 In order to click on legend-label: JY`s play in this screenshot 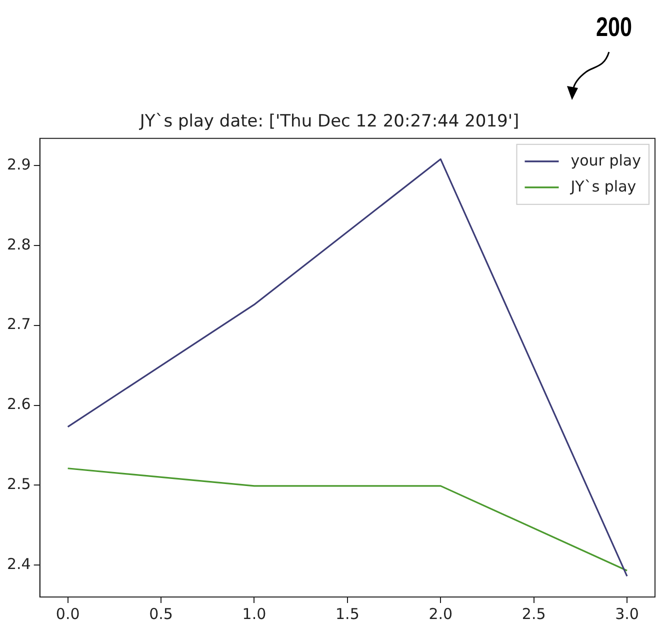, I will do `click(603, 186)`.